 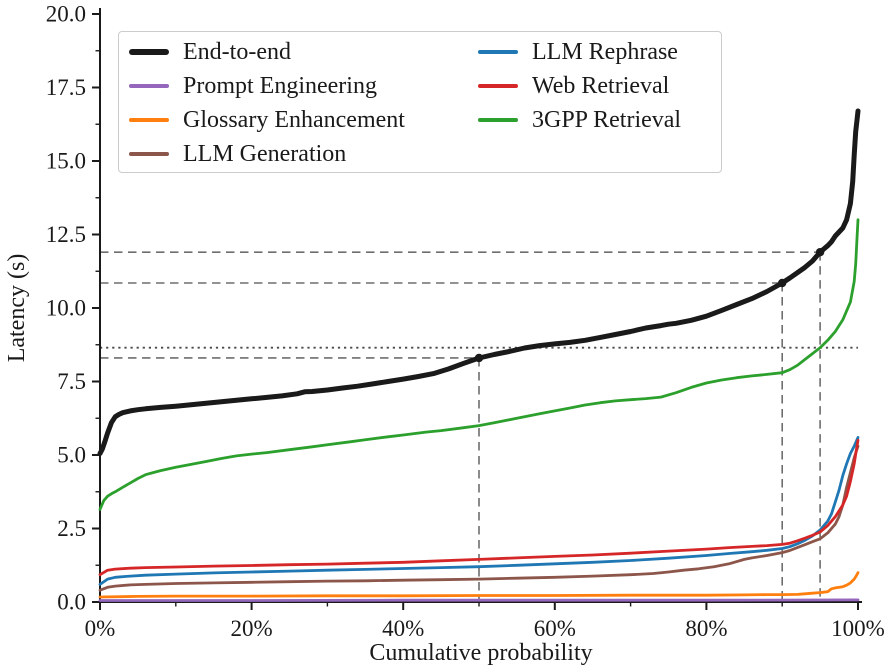 I want to click on legend-column-2: LLM Rephrase Web Retrieval 3GPP Retrieval, so click(x=579, y=86).